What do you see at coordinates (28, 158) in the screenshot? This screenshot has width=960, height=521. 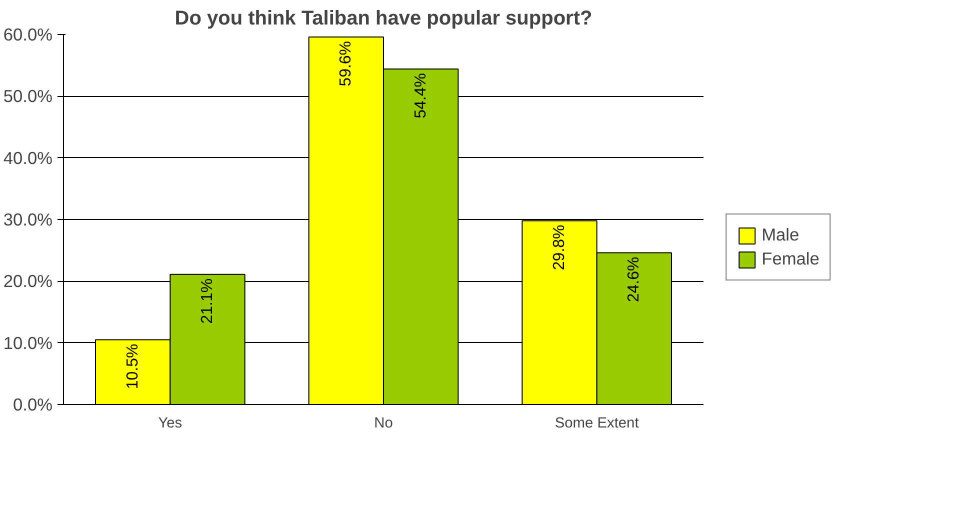 I see `y-tick-label: 40.0%` at bounding box center [28, 158].